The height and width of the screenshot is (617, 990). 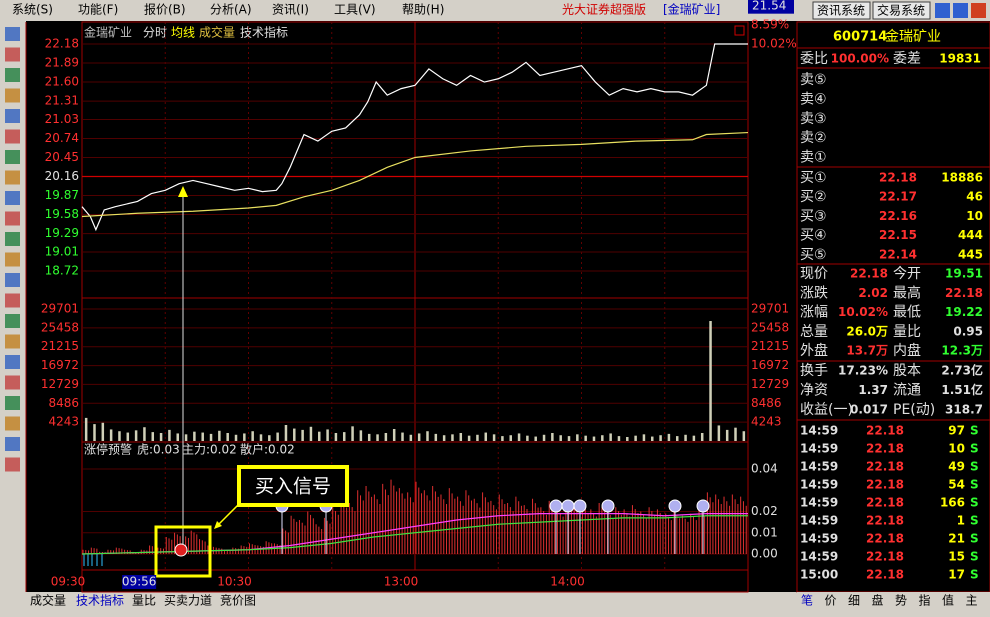 I want to click on field-value: 1.51亿, so click(x=962, y=389).